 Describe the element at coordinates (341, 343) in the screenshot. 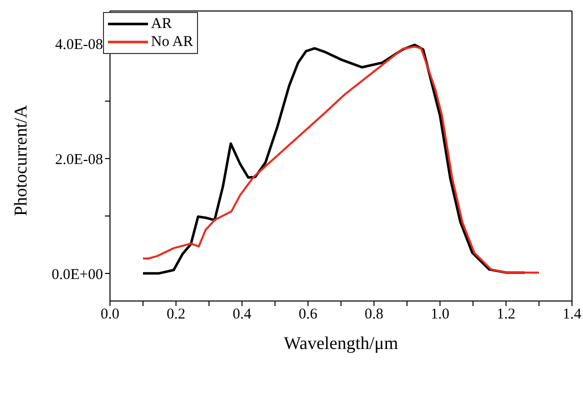

I see `x-axis-title: Wavelength/μm` at that location.